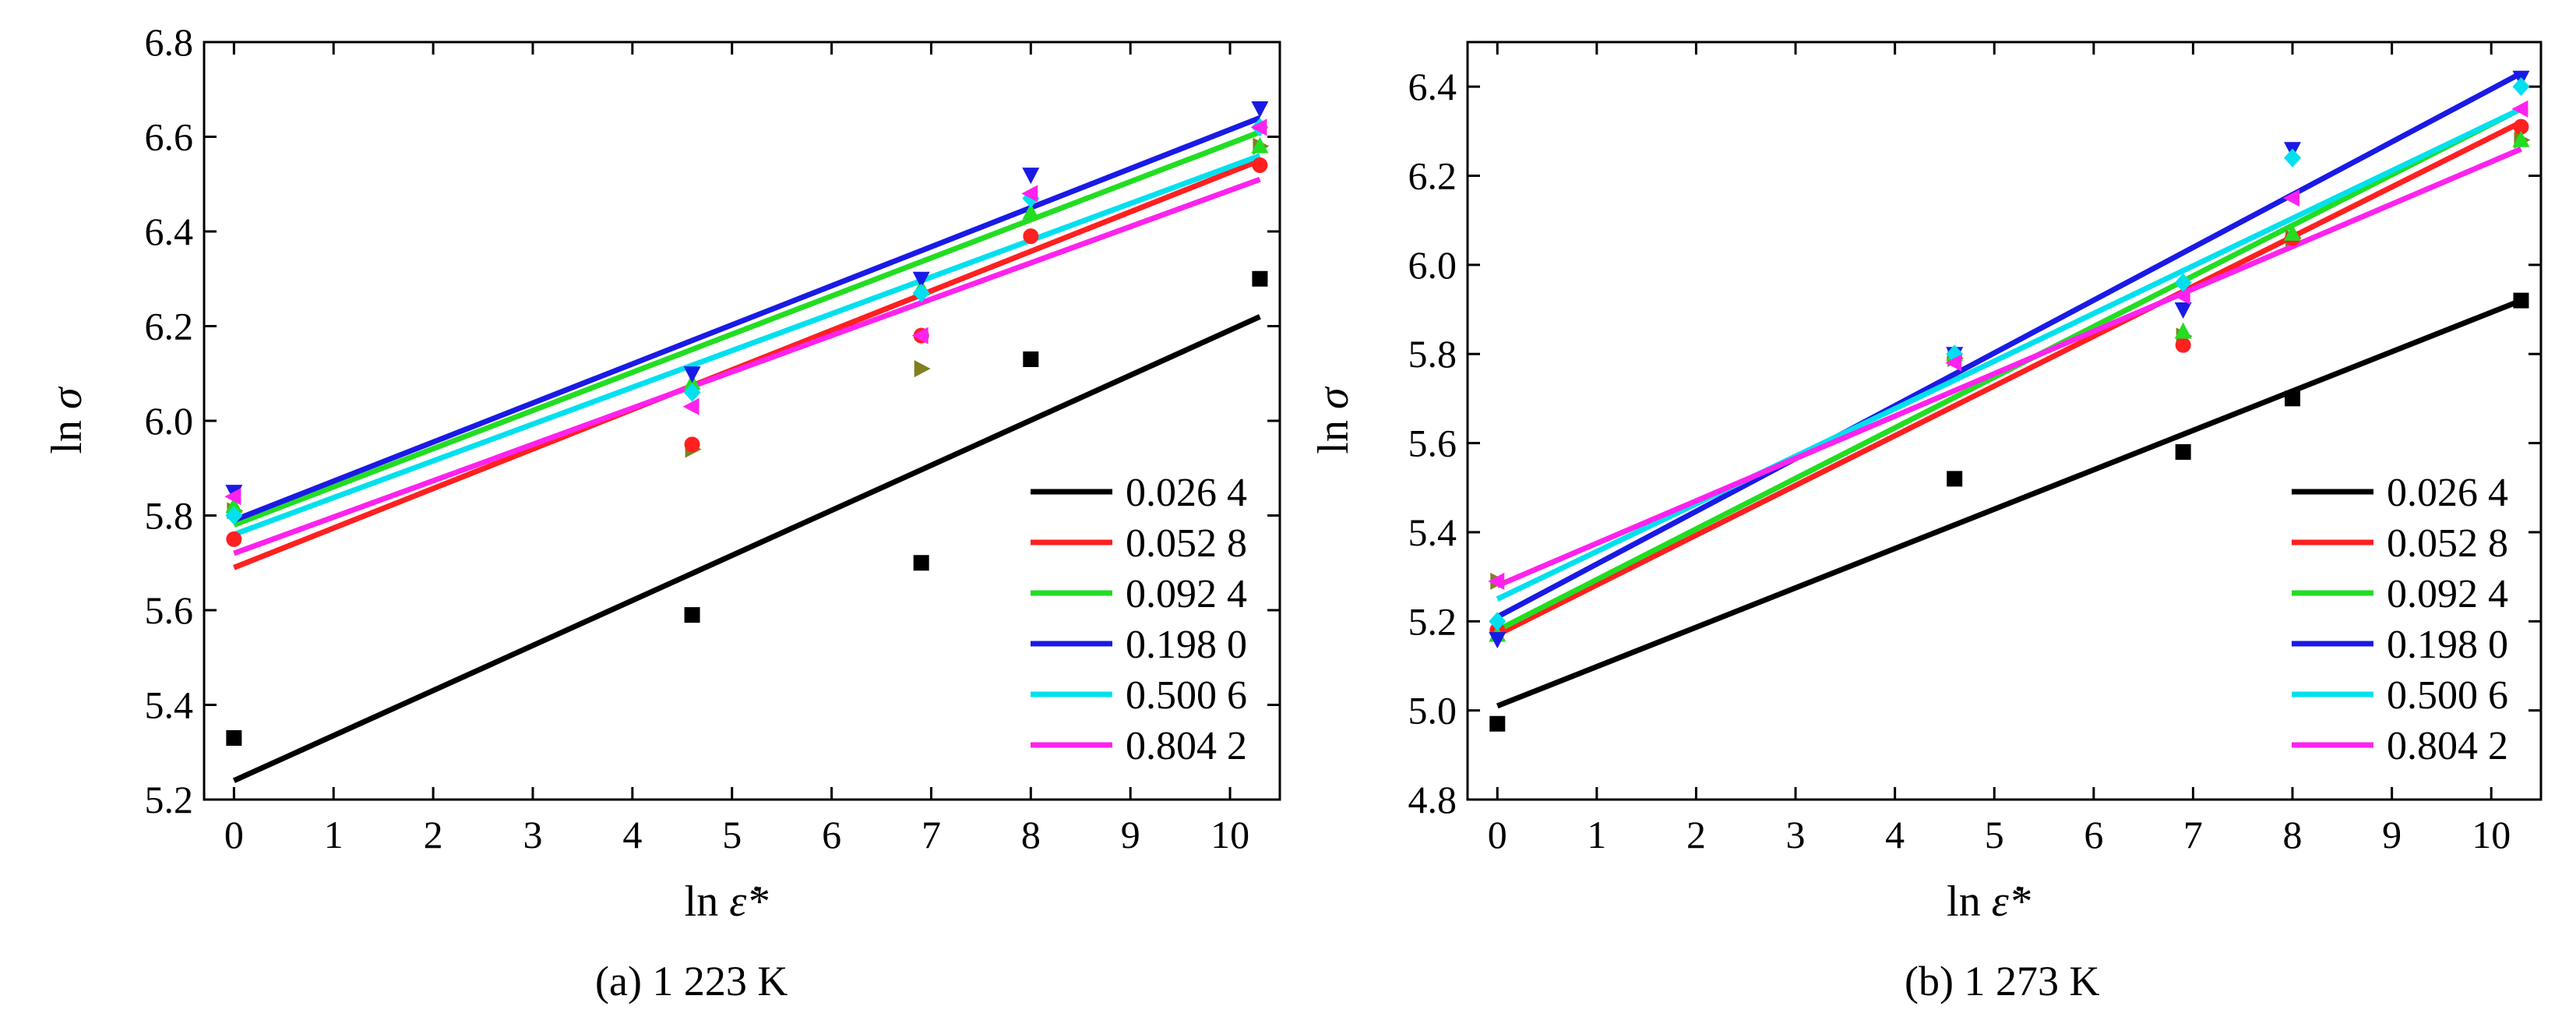  I want to click on y-tick-label: 6.6, so click(169, 137).